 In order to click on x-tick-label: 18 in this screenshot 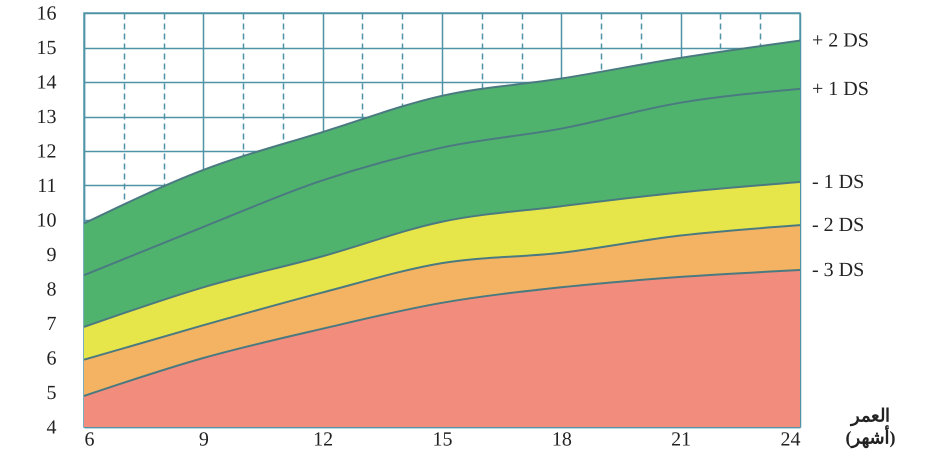, I will do `click(562, 439)`.